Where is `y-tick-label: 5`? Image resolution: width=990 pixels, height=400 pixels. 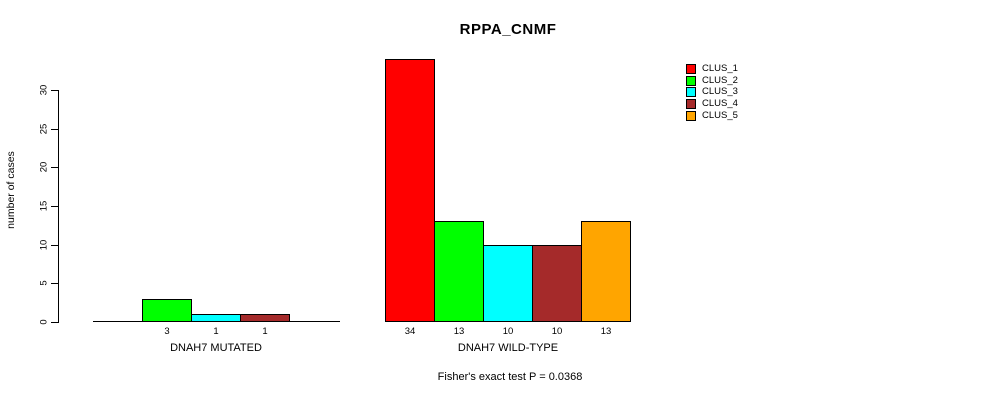
y-tick-label: 5 is located at coordinates (44, 283).